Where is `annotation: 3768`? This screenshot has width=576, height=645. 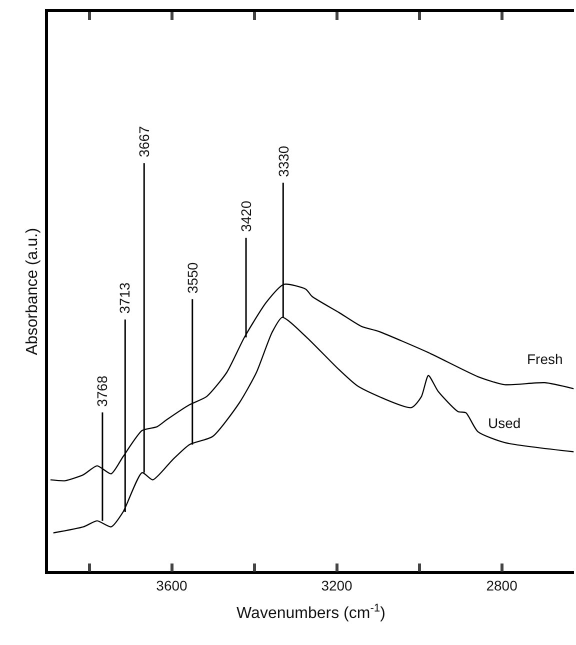
annotation: 3768 is located at coordinates (102, 391).